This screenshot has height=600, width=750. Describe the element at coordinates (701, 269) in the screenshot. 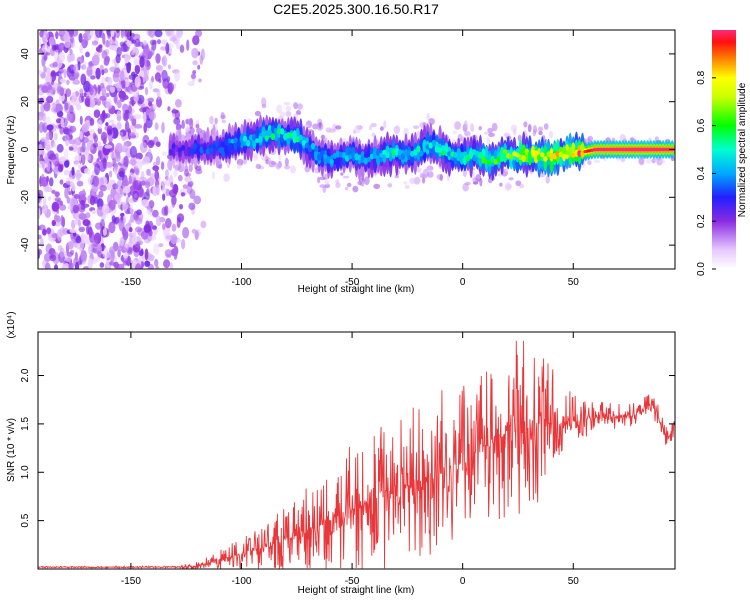

I see `colorbar-tick-label: 0.0` at that location.